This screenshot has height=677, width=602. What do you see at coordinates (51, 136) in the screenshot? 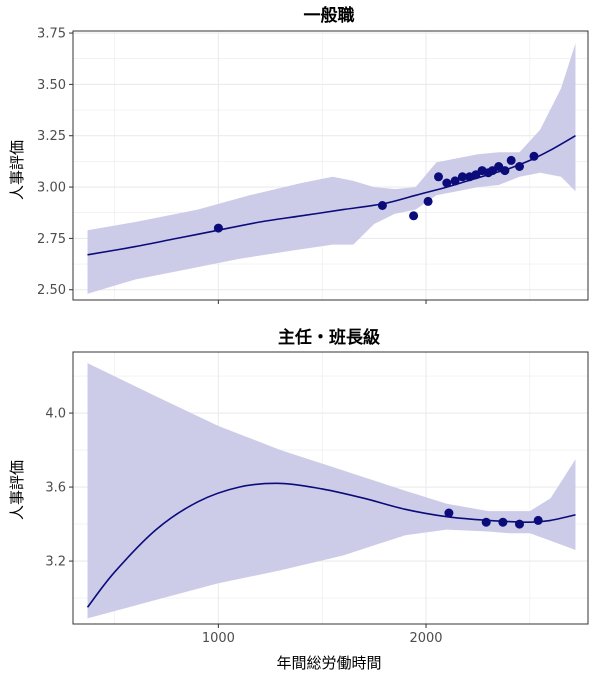
I see `y-tick-label: 3.25` at bounding box center [51, 136].